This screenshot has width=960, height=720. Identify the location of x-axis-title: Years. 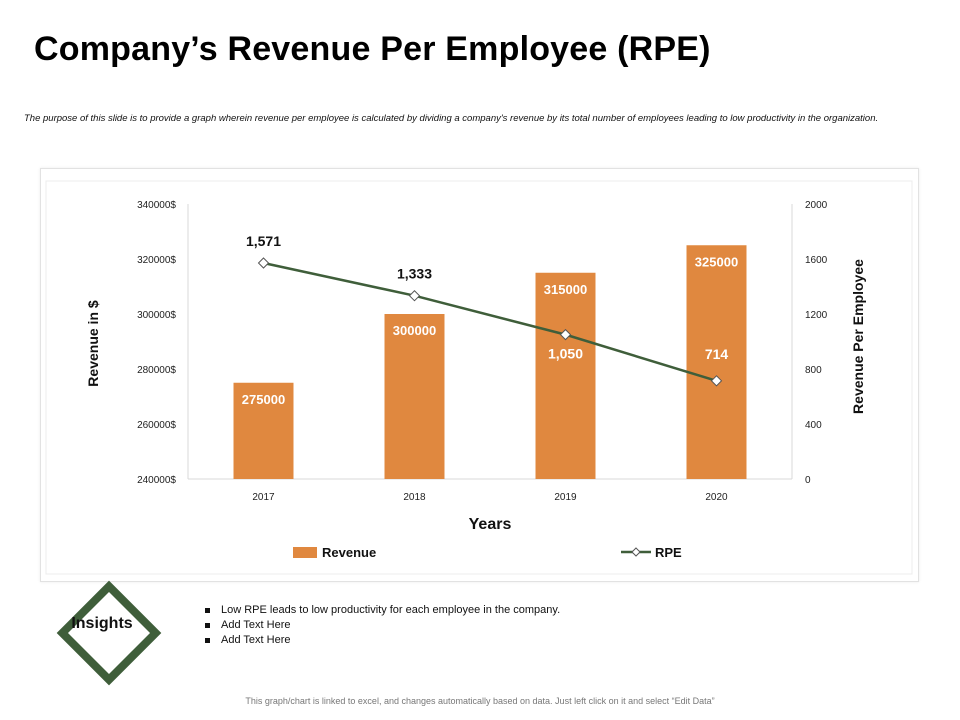
(490, 524).